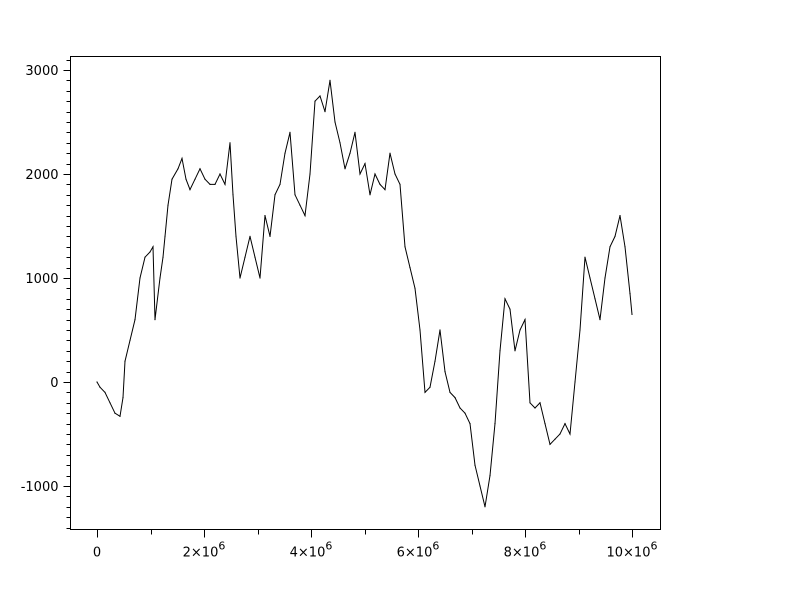 This screenshot has width=800, height=600. I want to click on y-tick-label: 3000, so click(41, 71).